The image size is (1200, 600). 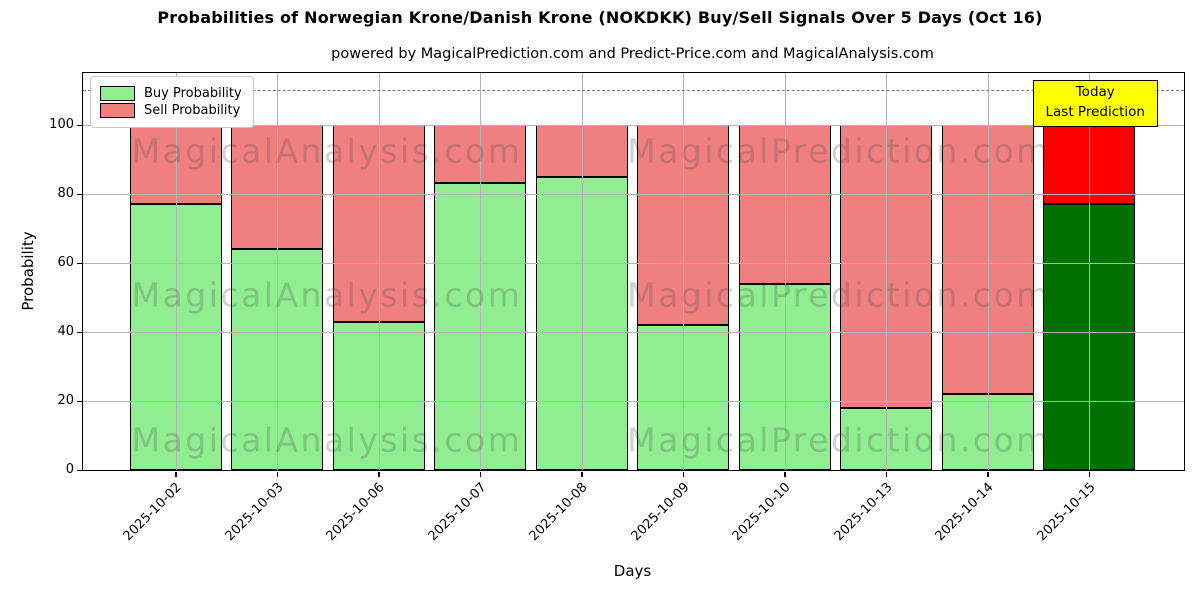 What do you see at coordinates (633, 91) in the screenshot?
I see `dashed-reference-line` at bounding box center [633, 91].